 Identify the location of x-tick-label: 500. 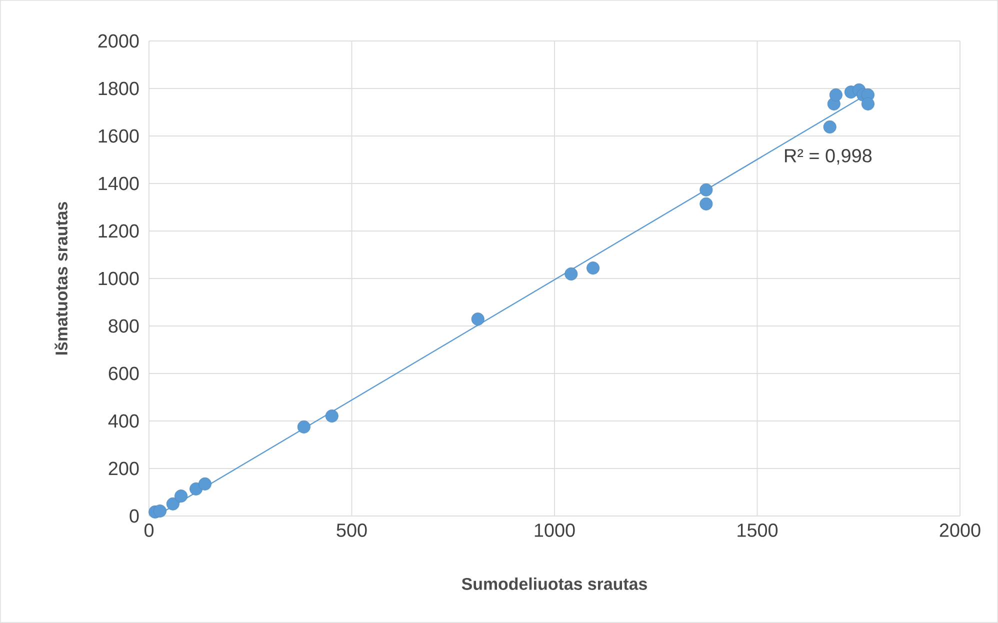
(351, 530).